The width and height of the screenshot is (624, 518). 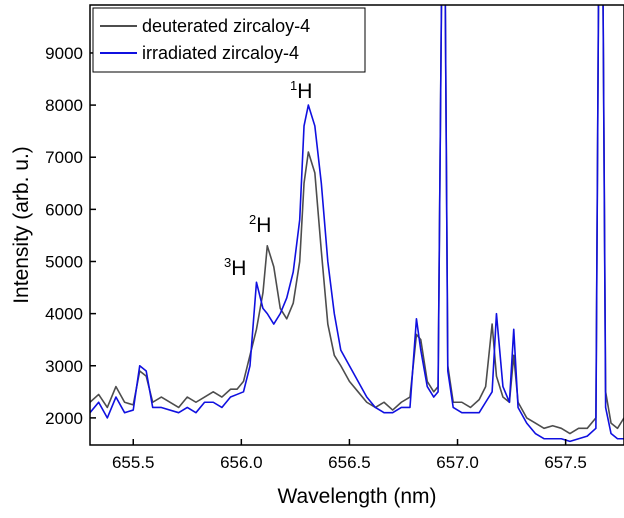 What do you see at coordinates (349, 462) in the screenshot?
I see `x-tick-label: 656.5` at bounding box center [349, 462].